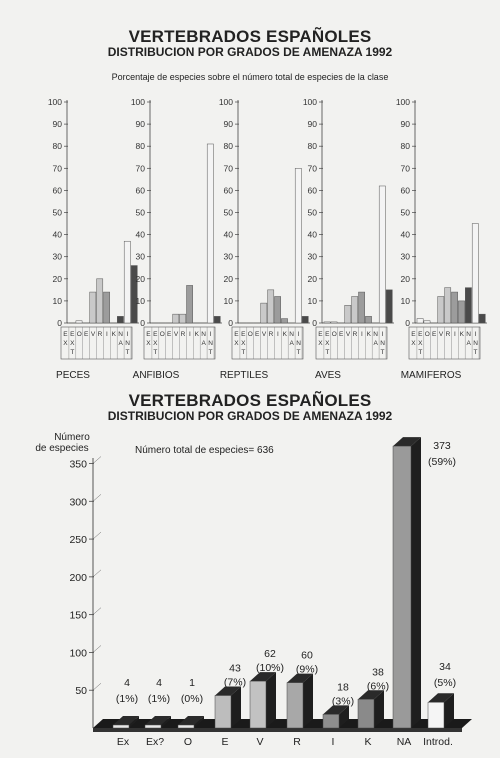 This screenshot has width=500, height=758. Describe the element at coordinates (156, 375) in the screenshot. I see `chart-title: ANFIBIOS` at that location.